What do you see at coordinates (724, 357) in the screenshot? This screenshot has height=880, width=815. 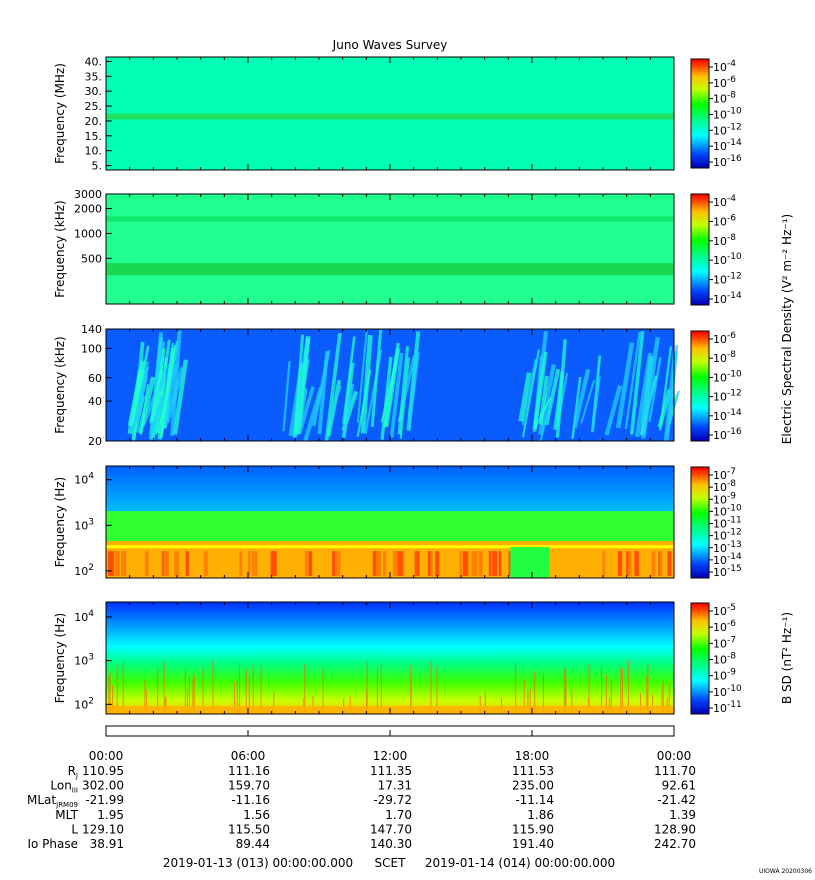 I see `colorbar-3-tick-label-1: 10⁻⁸` at bounding box center [724, 357].